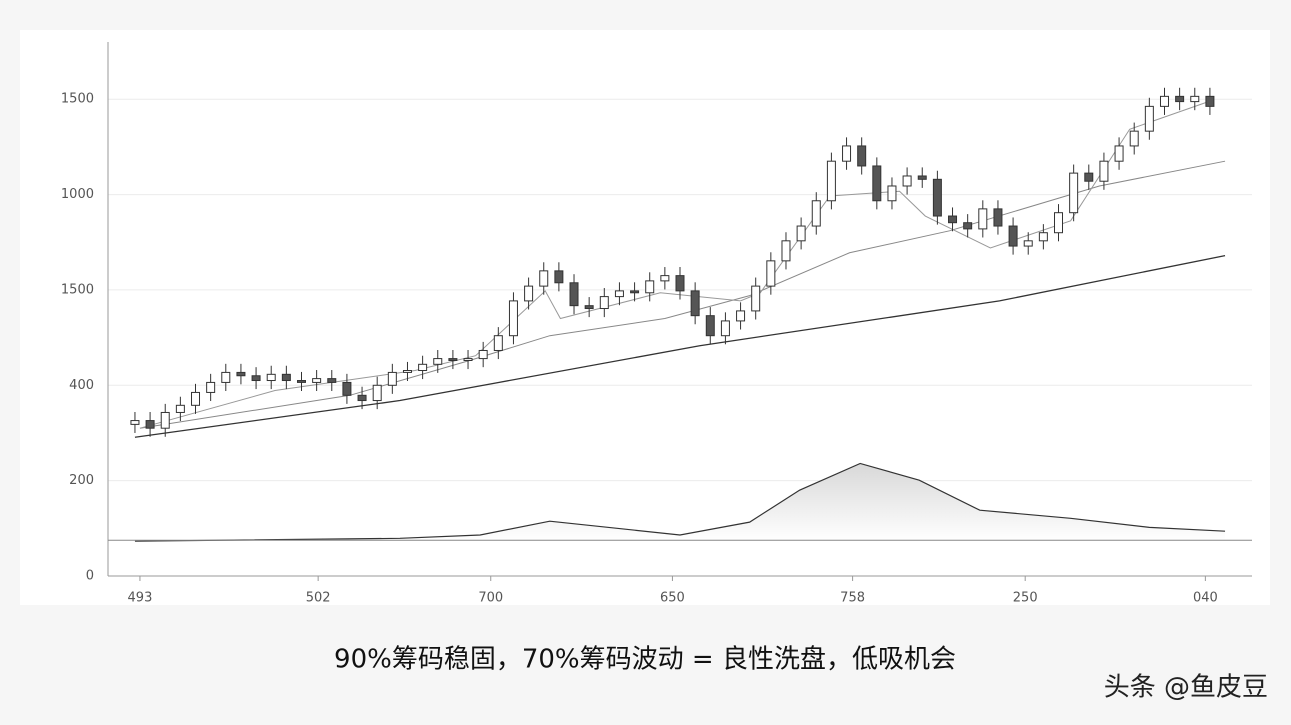 The width and height of the screenshot is (1291, 725). Describe the element at coordinates (852, 598) in the screenshot. I see `x-tick-label: 758` at that location.